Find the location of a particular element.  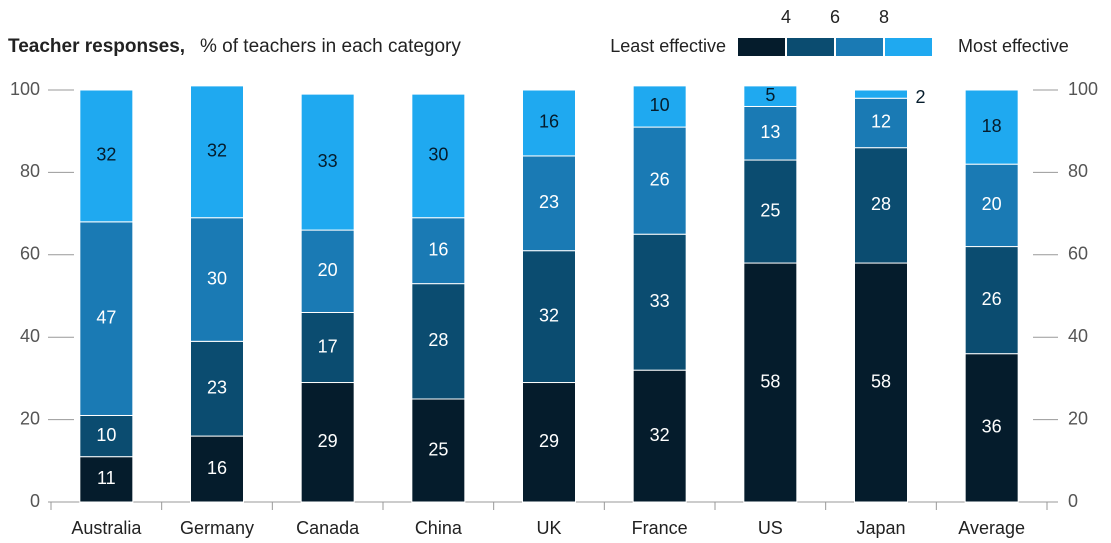

legend-tick: 8 is located at coordinates (884, 17).